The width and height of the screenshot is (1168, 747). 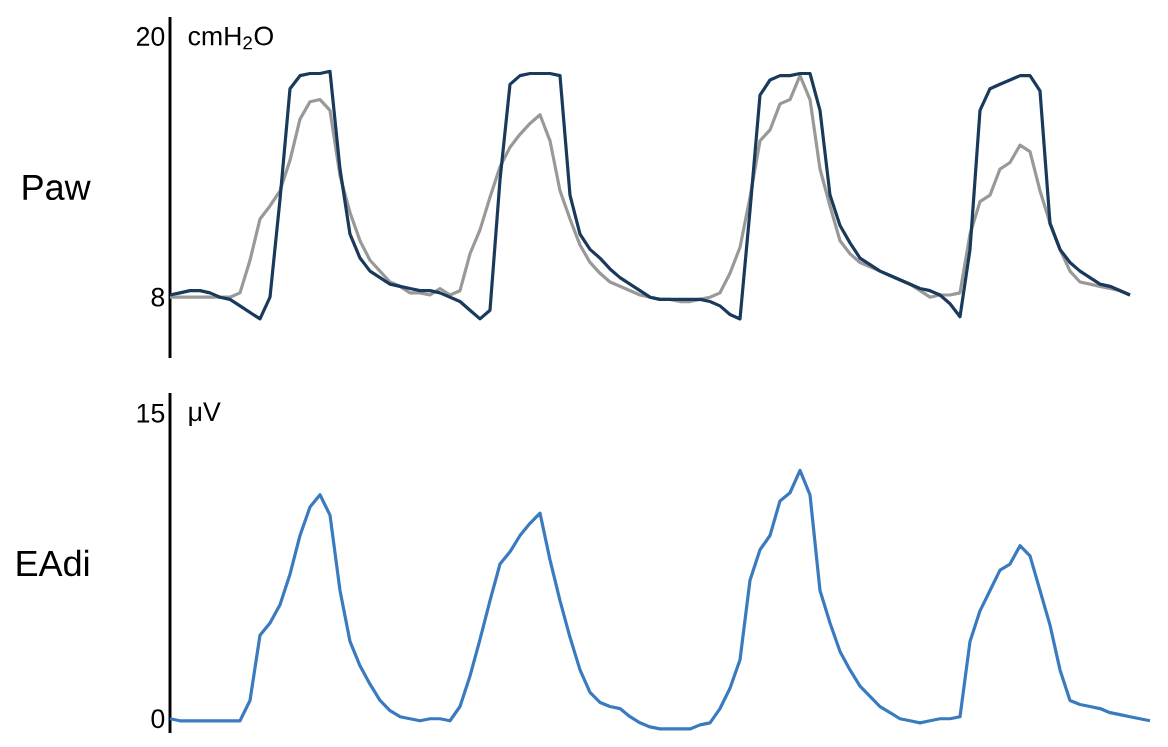 I want to click on y-tick-label: 15, so click(x=151, y=413).